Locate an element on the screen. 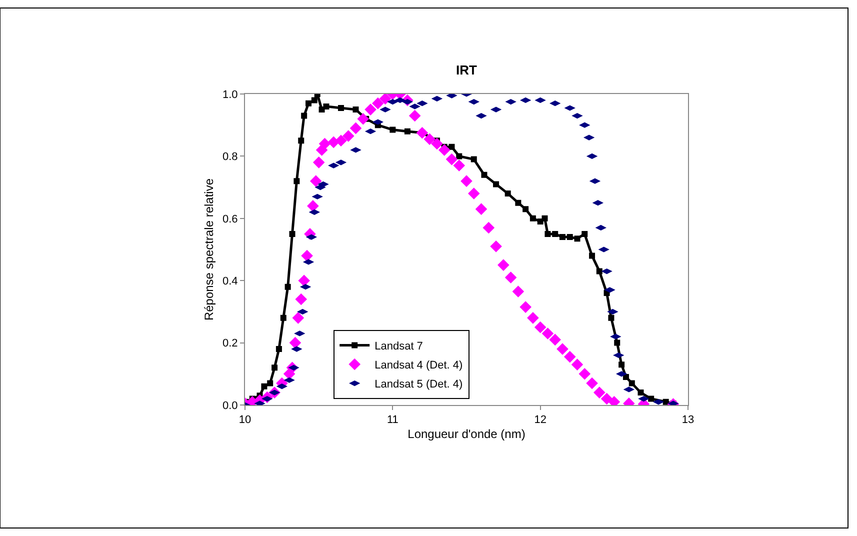 The width and height of the screenshot is (857, 536). y-tick-label: 0.2 is located at coordinates (230, 344).